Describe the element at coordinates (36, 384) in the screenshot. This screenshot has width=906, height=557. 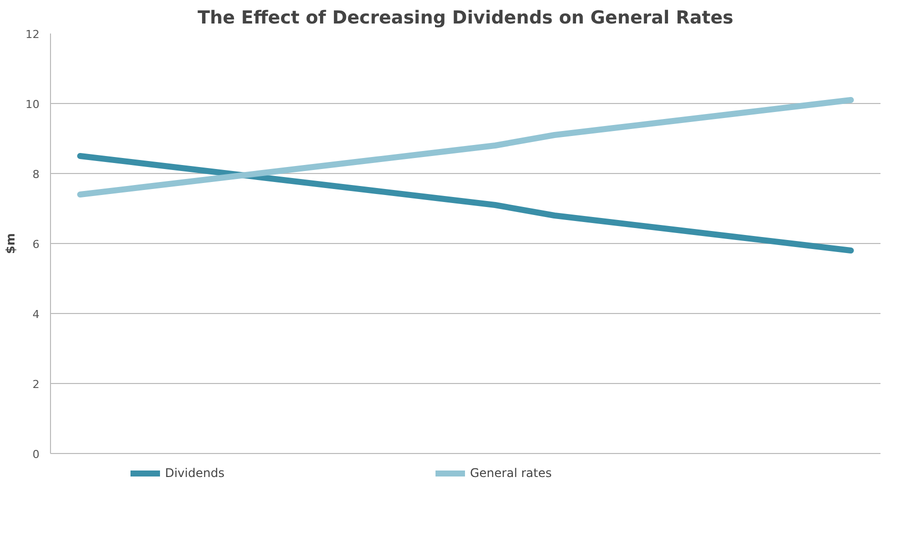
I see `y-tick-label: 2` at that location.